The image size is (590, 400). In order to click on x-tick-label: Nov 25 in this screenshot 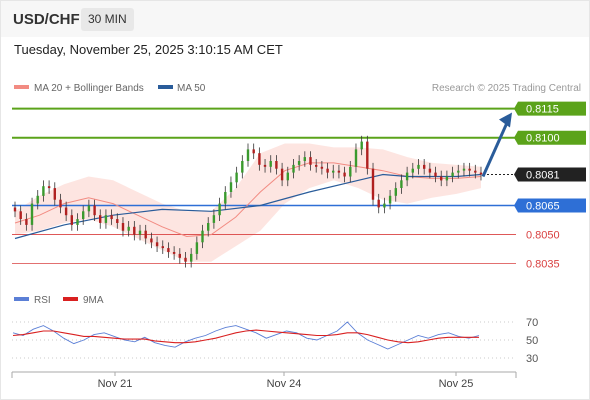, I will do `click(456, 384)`.